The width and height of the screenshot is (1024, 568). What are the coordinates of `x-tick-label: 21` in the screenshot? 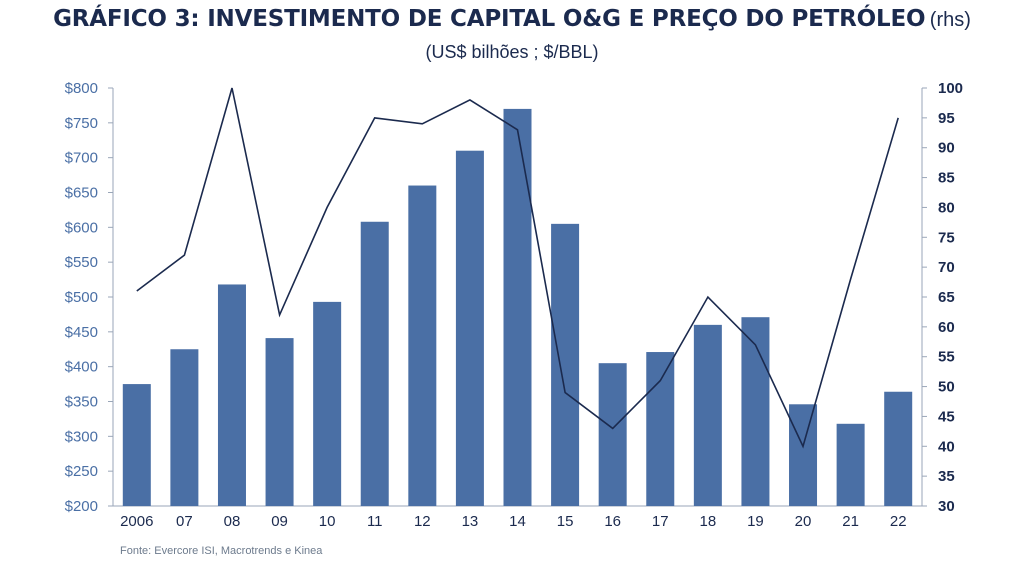 It's located at (850, 521).